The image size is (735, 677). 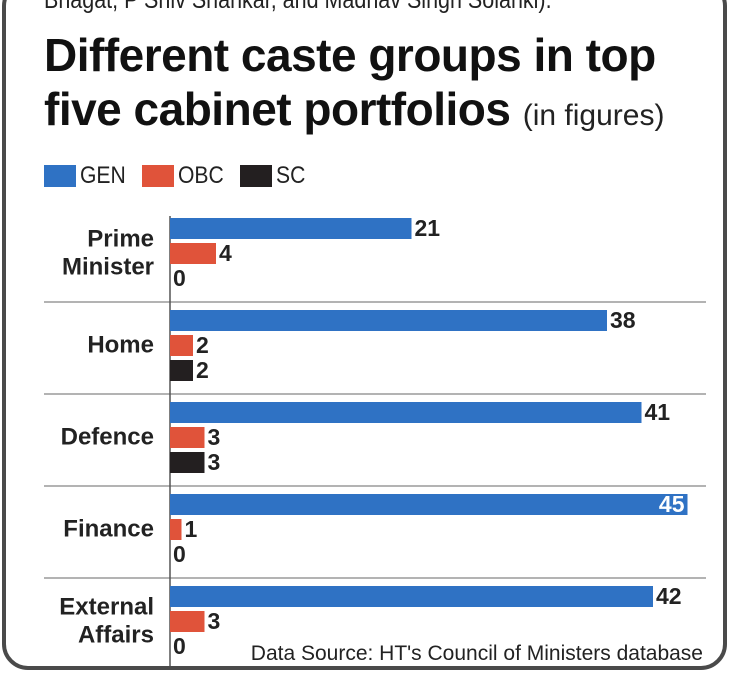 What do you see at coordinates (108, 267) in the screenshot?
I see `category-label: Minister` at bounding box center [108, 267].